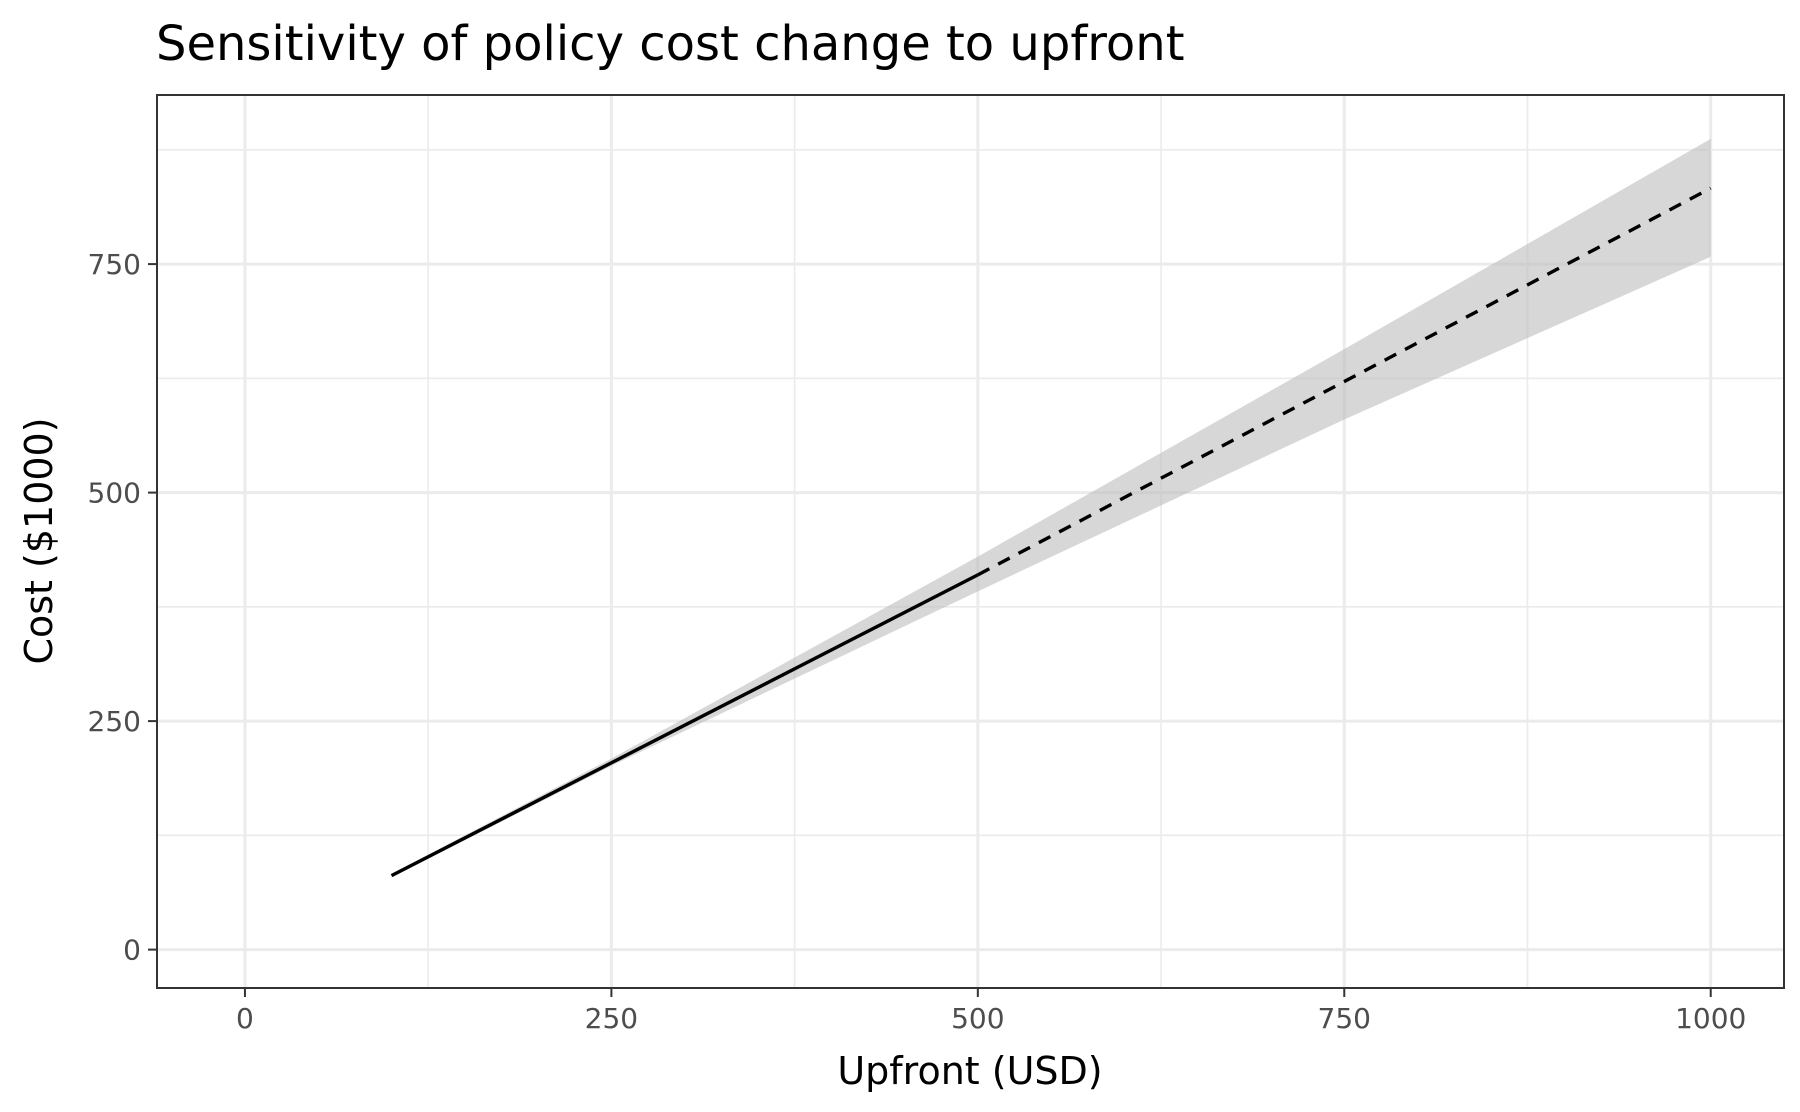 The height and width of the screenshot is (1112, 1800). I want to click on y-tick-label: 750, so click(114, 264).